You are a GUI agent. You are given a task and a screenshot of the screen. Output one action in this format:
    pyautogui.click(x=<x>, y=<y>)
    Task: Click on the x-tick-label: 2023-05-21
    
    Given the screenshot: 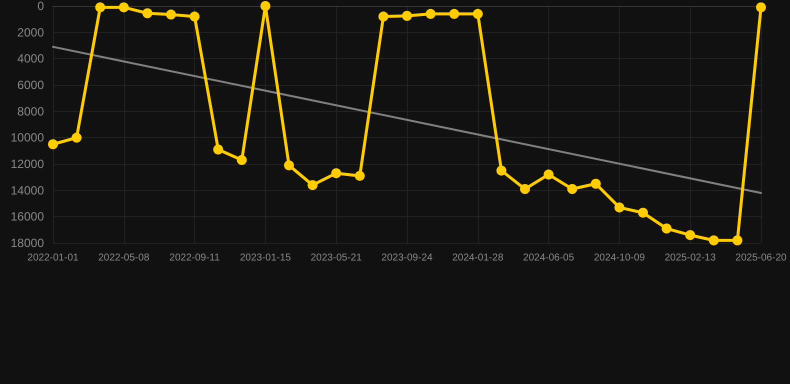 What is the action you would take?
    pyautogui.click(x=336, y=258)
    